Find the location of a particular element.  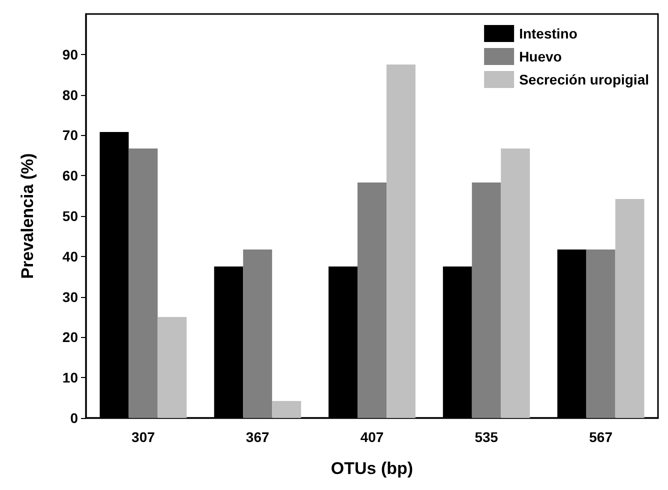

y-tick-label: 70 is located at coordinates (70, 135).